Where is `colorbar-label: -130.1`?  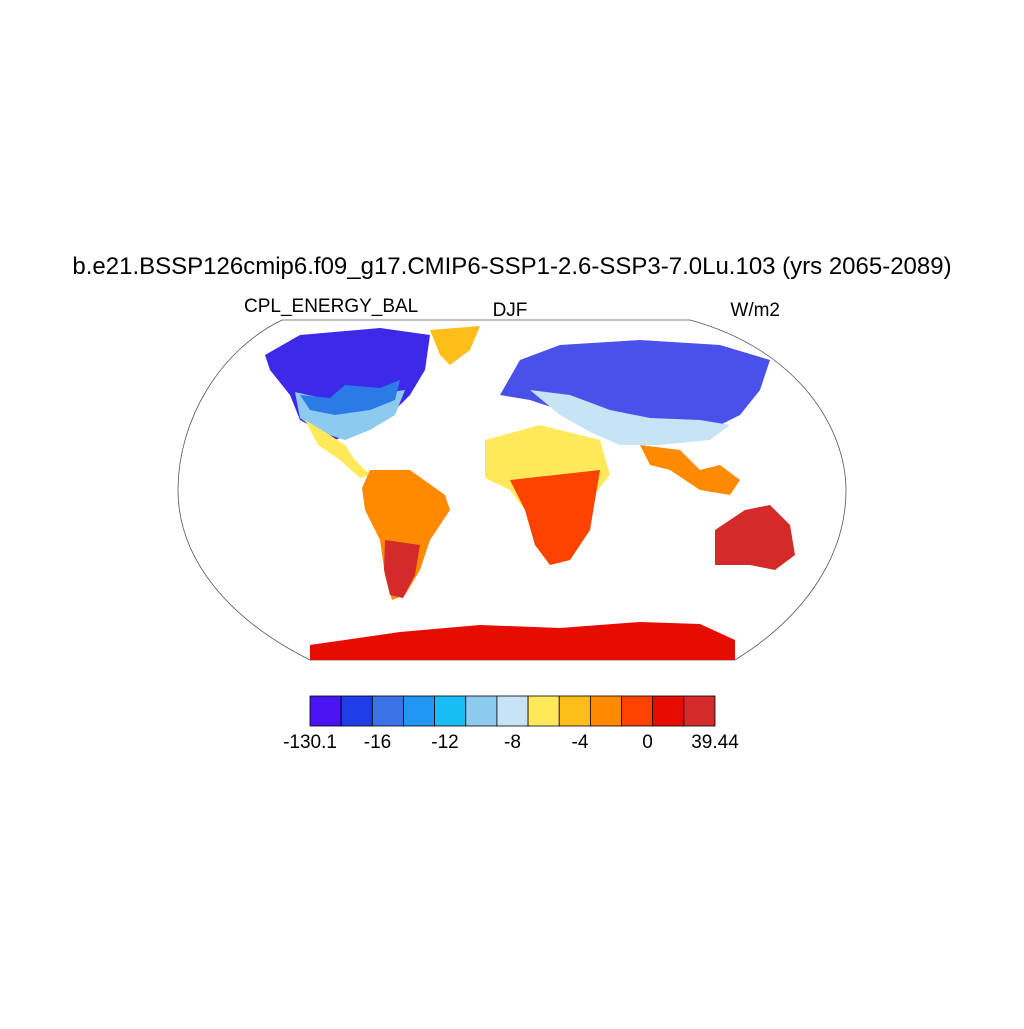 colorbar-label: -130.1 is located at coordinates (310, 742).